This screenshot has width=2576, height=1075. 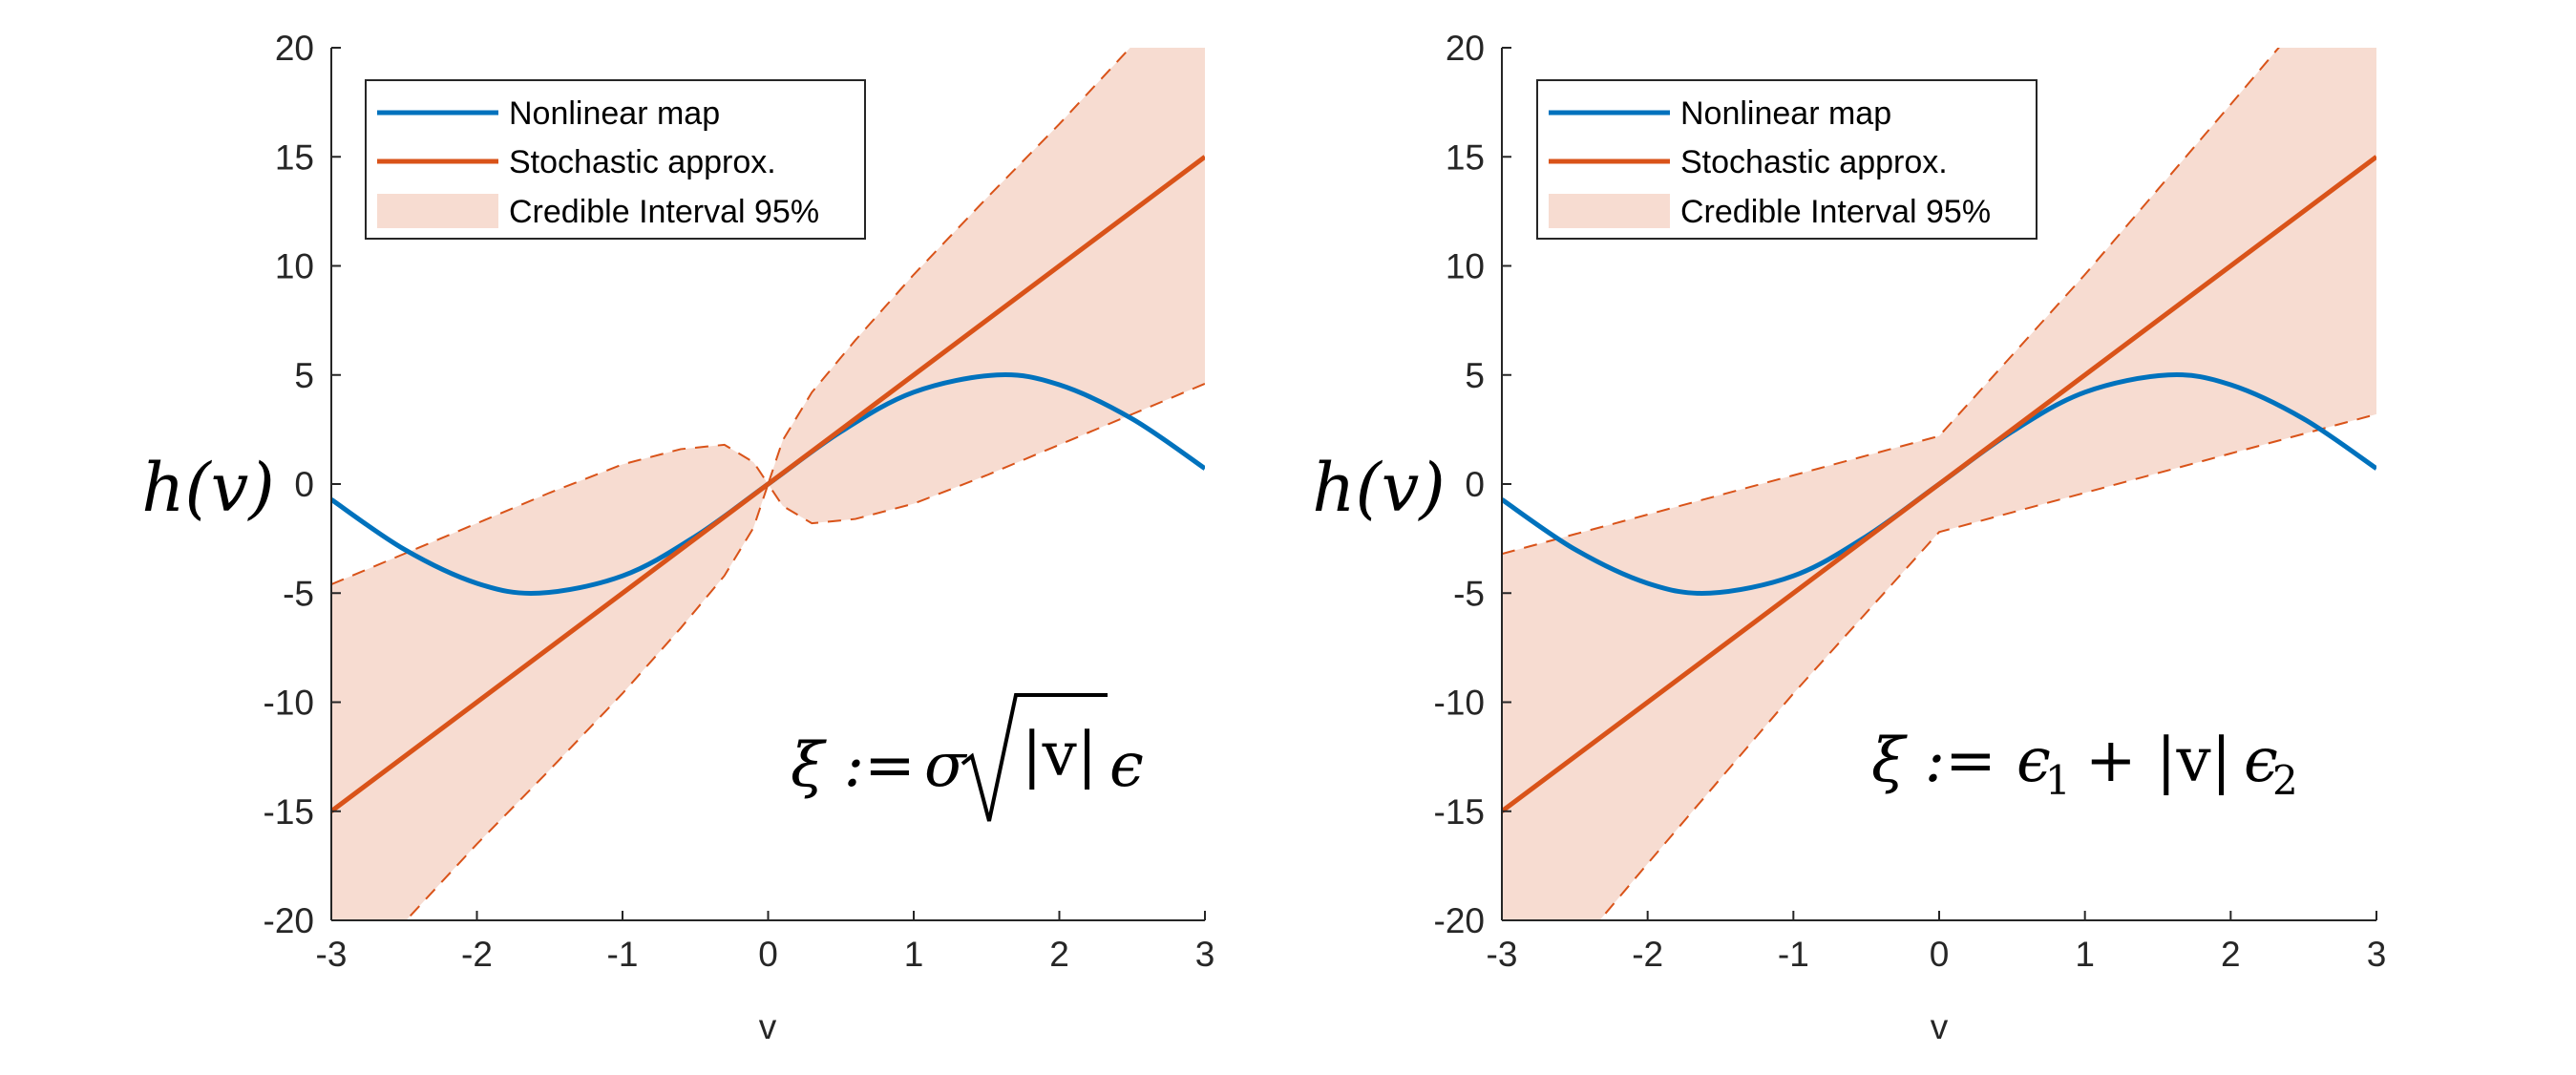 I want to click on formula-annotation: ξ := σ |v| ϵ, so click(x=967, y=758).